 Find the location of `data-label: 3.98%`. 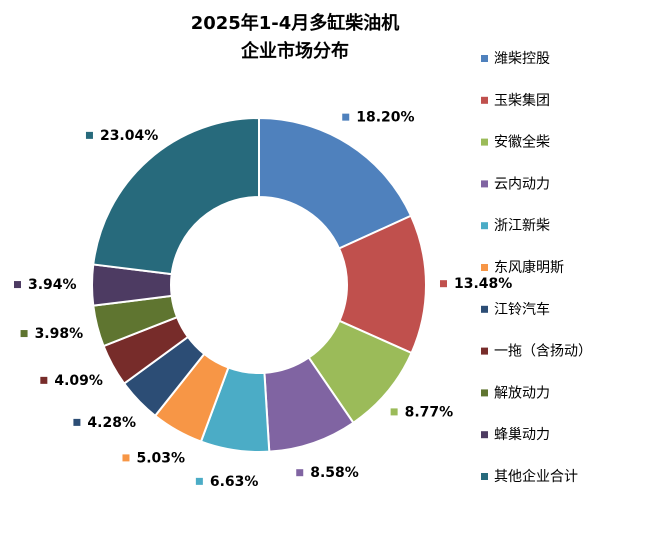

data-label: 3.98% is located at coordinates (59, 334).